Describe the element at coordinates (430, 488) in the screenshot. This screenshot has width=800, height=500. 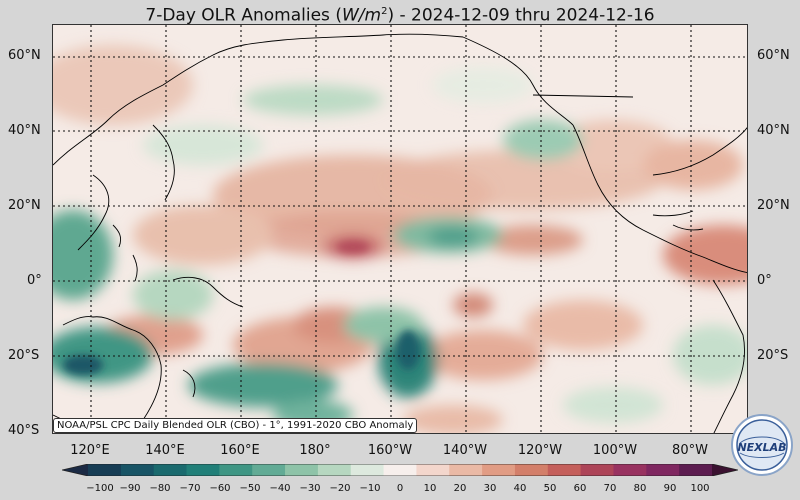
I see `colorbar-tick-label: 10` at that location.